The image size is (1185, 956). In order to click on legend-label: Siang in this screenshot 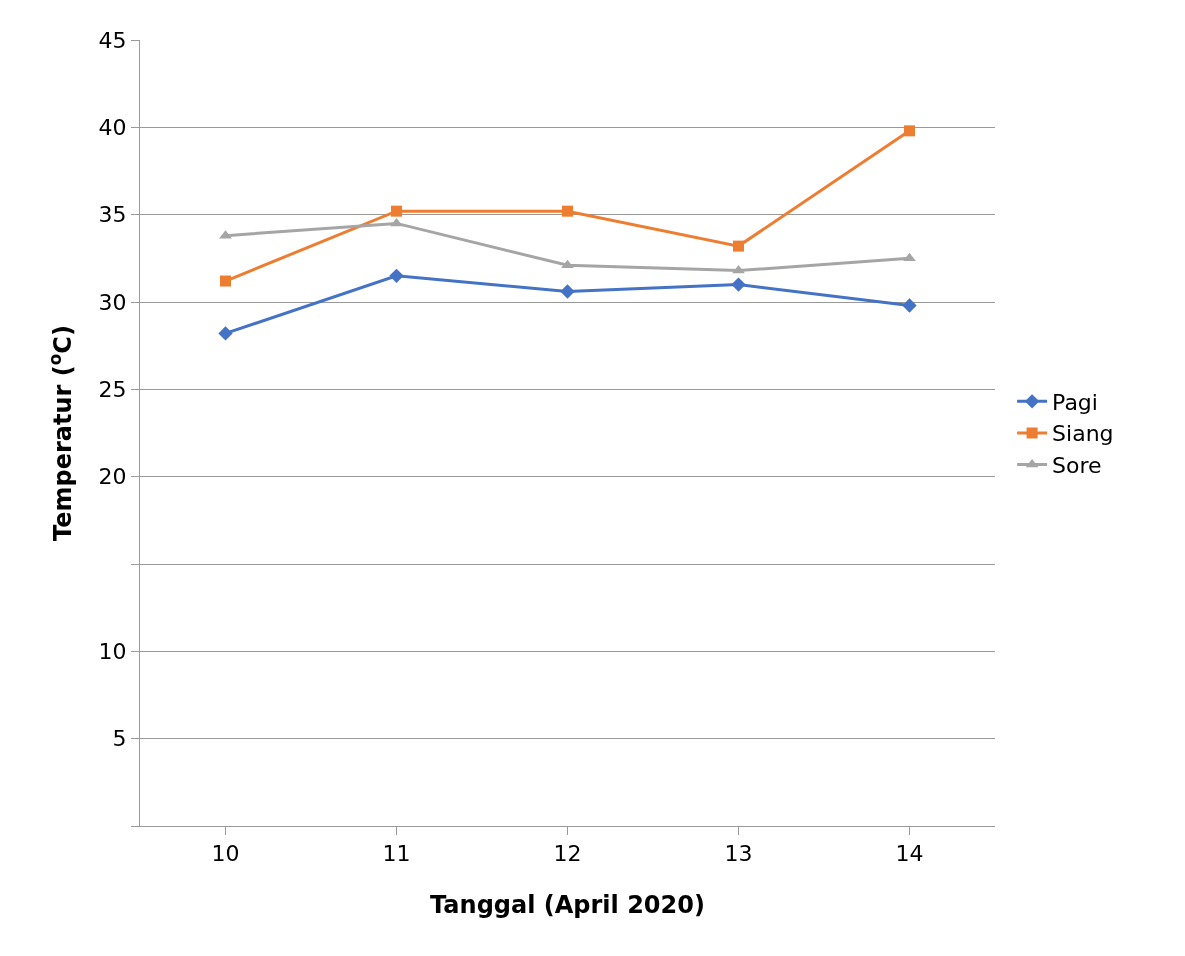, I will do `click(1083, 434)`.